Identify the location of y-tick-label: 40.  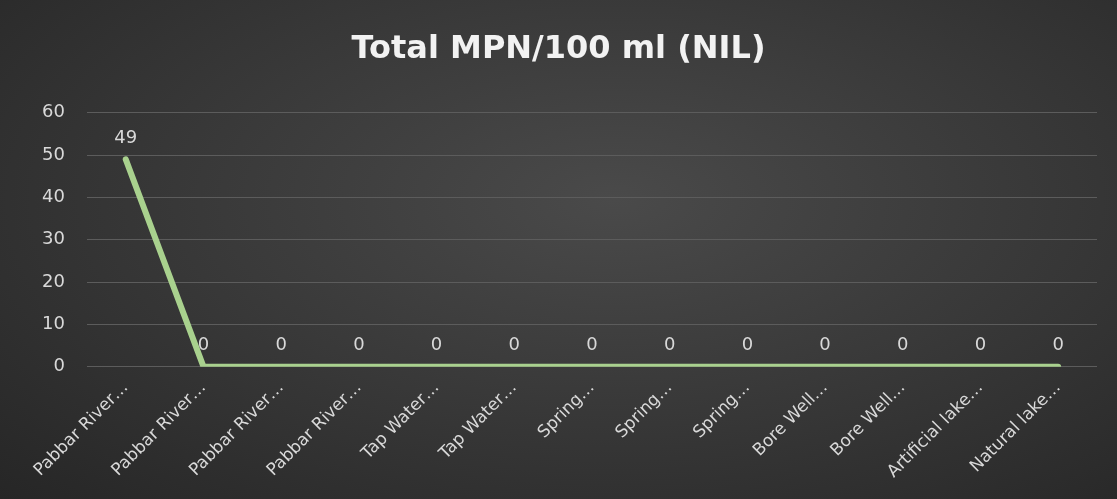
(53, 196).